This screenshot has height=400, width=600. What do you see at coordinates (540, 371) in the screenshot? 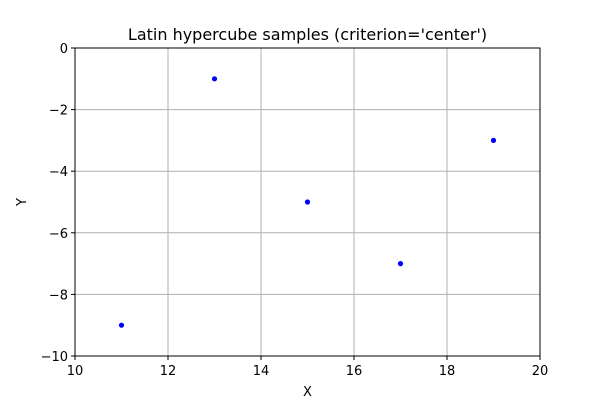
I see `x-tick-label: 20` at bounding box center [540, 371].